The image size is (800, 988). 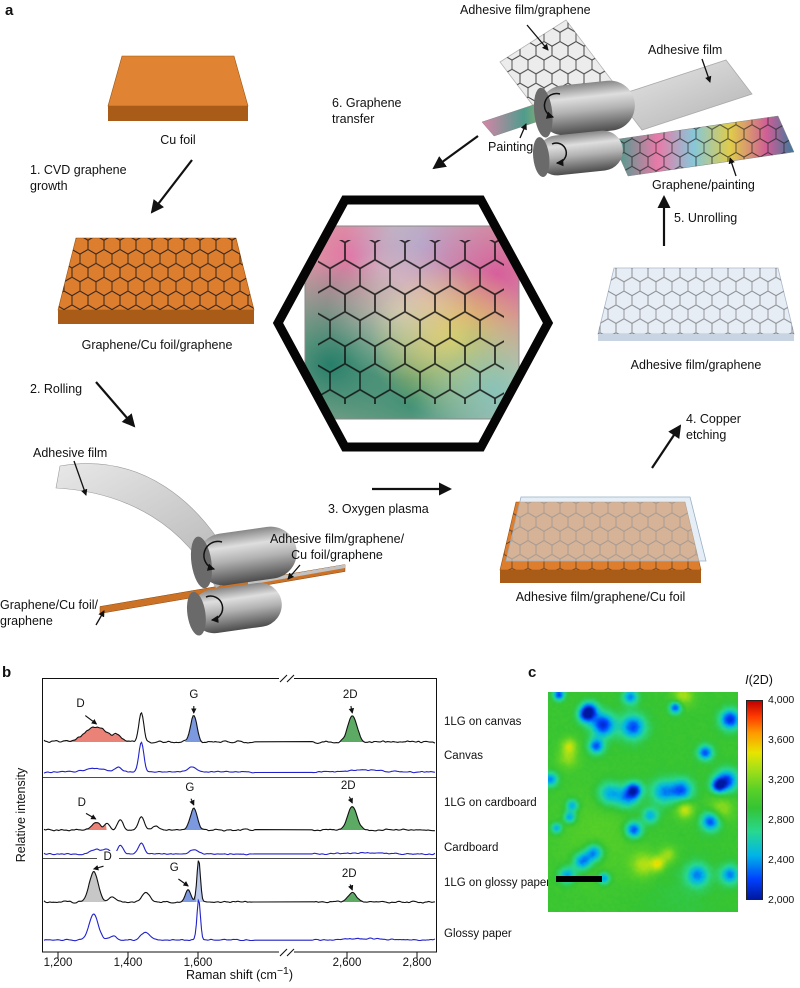 I want to click on adhesive-film-pointer-arrow, so click(x=80, y=478).